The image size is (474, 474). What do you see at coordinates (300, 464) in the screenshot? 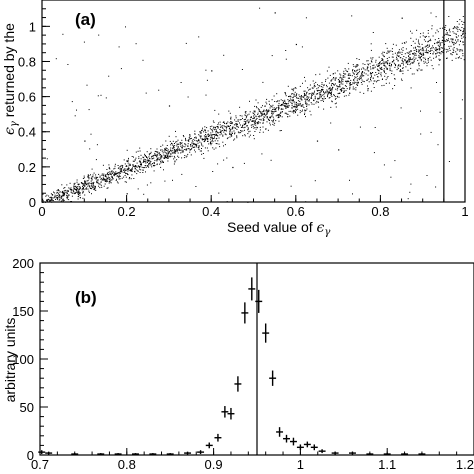
I see `x-tick-label: 1` at bounding box center [300, 464].